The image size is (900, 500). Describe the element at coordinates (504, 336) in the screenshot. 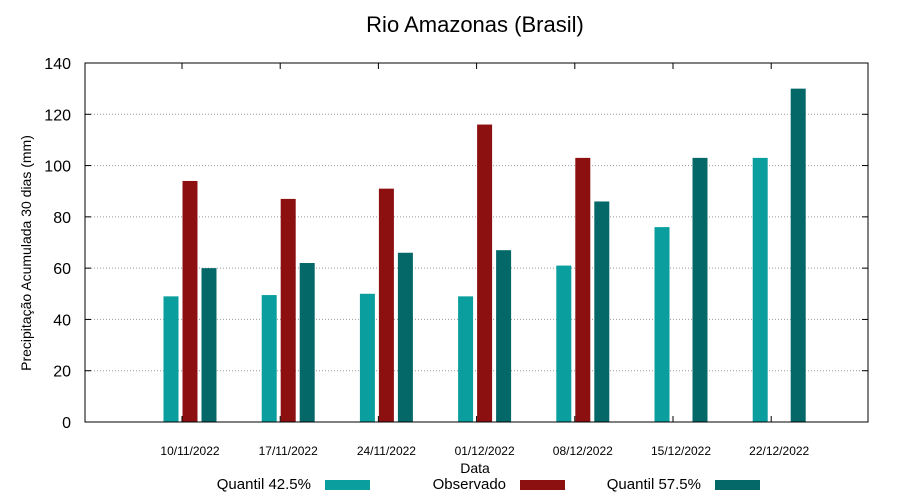

I see `bar-quantil-57-5--3` at that location.